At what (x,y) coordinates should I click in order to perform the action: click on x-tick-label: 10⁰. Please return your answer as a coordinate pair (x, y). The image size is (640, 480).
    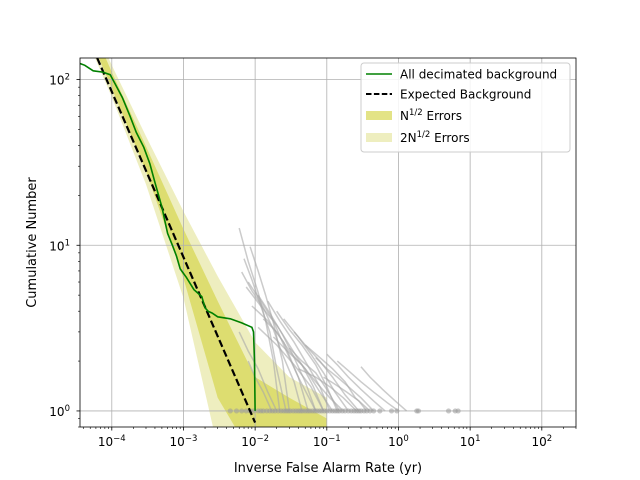
    Looking at the image, I should click on (398, 441).